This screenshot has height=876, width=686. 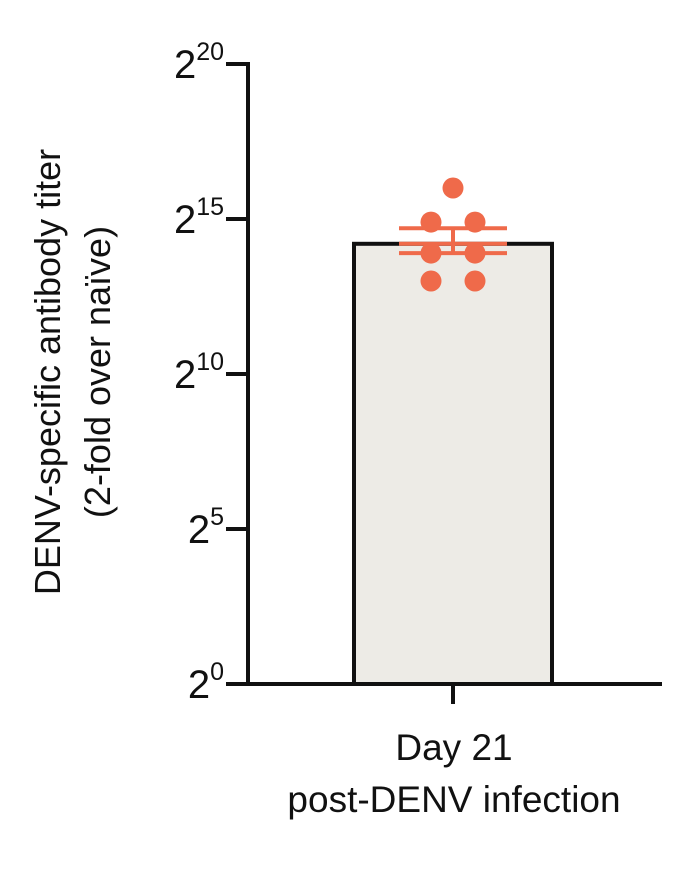 I want to click on y-ticks: 20 25 210 215 220, so click(x=211, y=372).